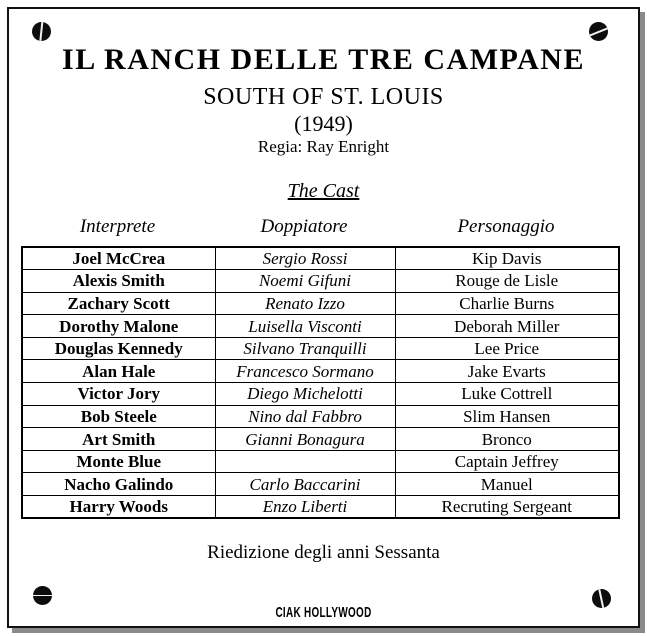  I want to click on cell-personaggio: Captain Jeffrey, so click(507, 461).